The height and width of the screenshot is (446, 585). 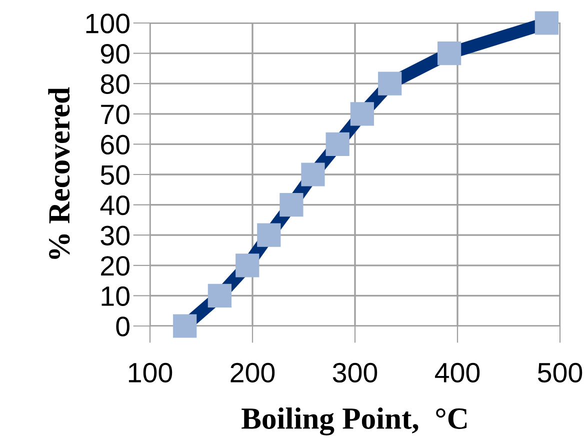 What do you see at coordinates (115, 266) in the screenshot?
I see `y-tick-label: 20` at bounding box center [115, 266].